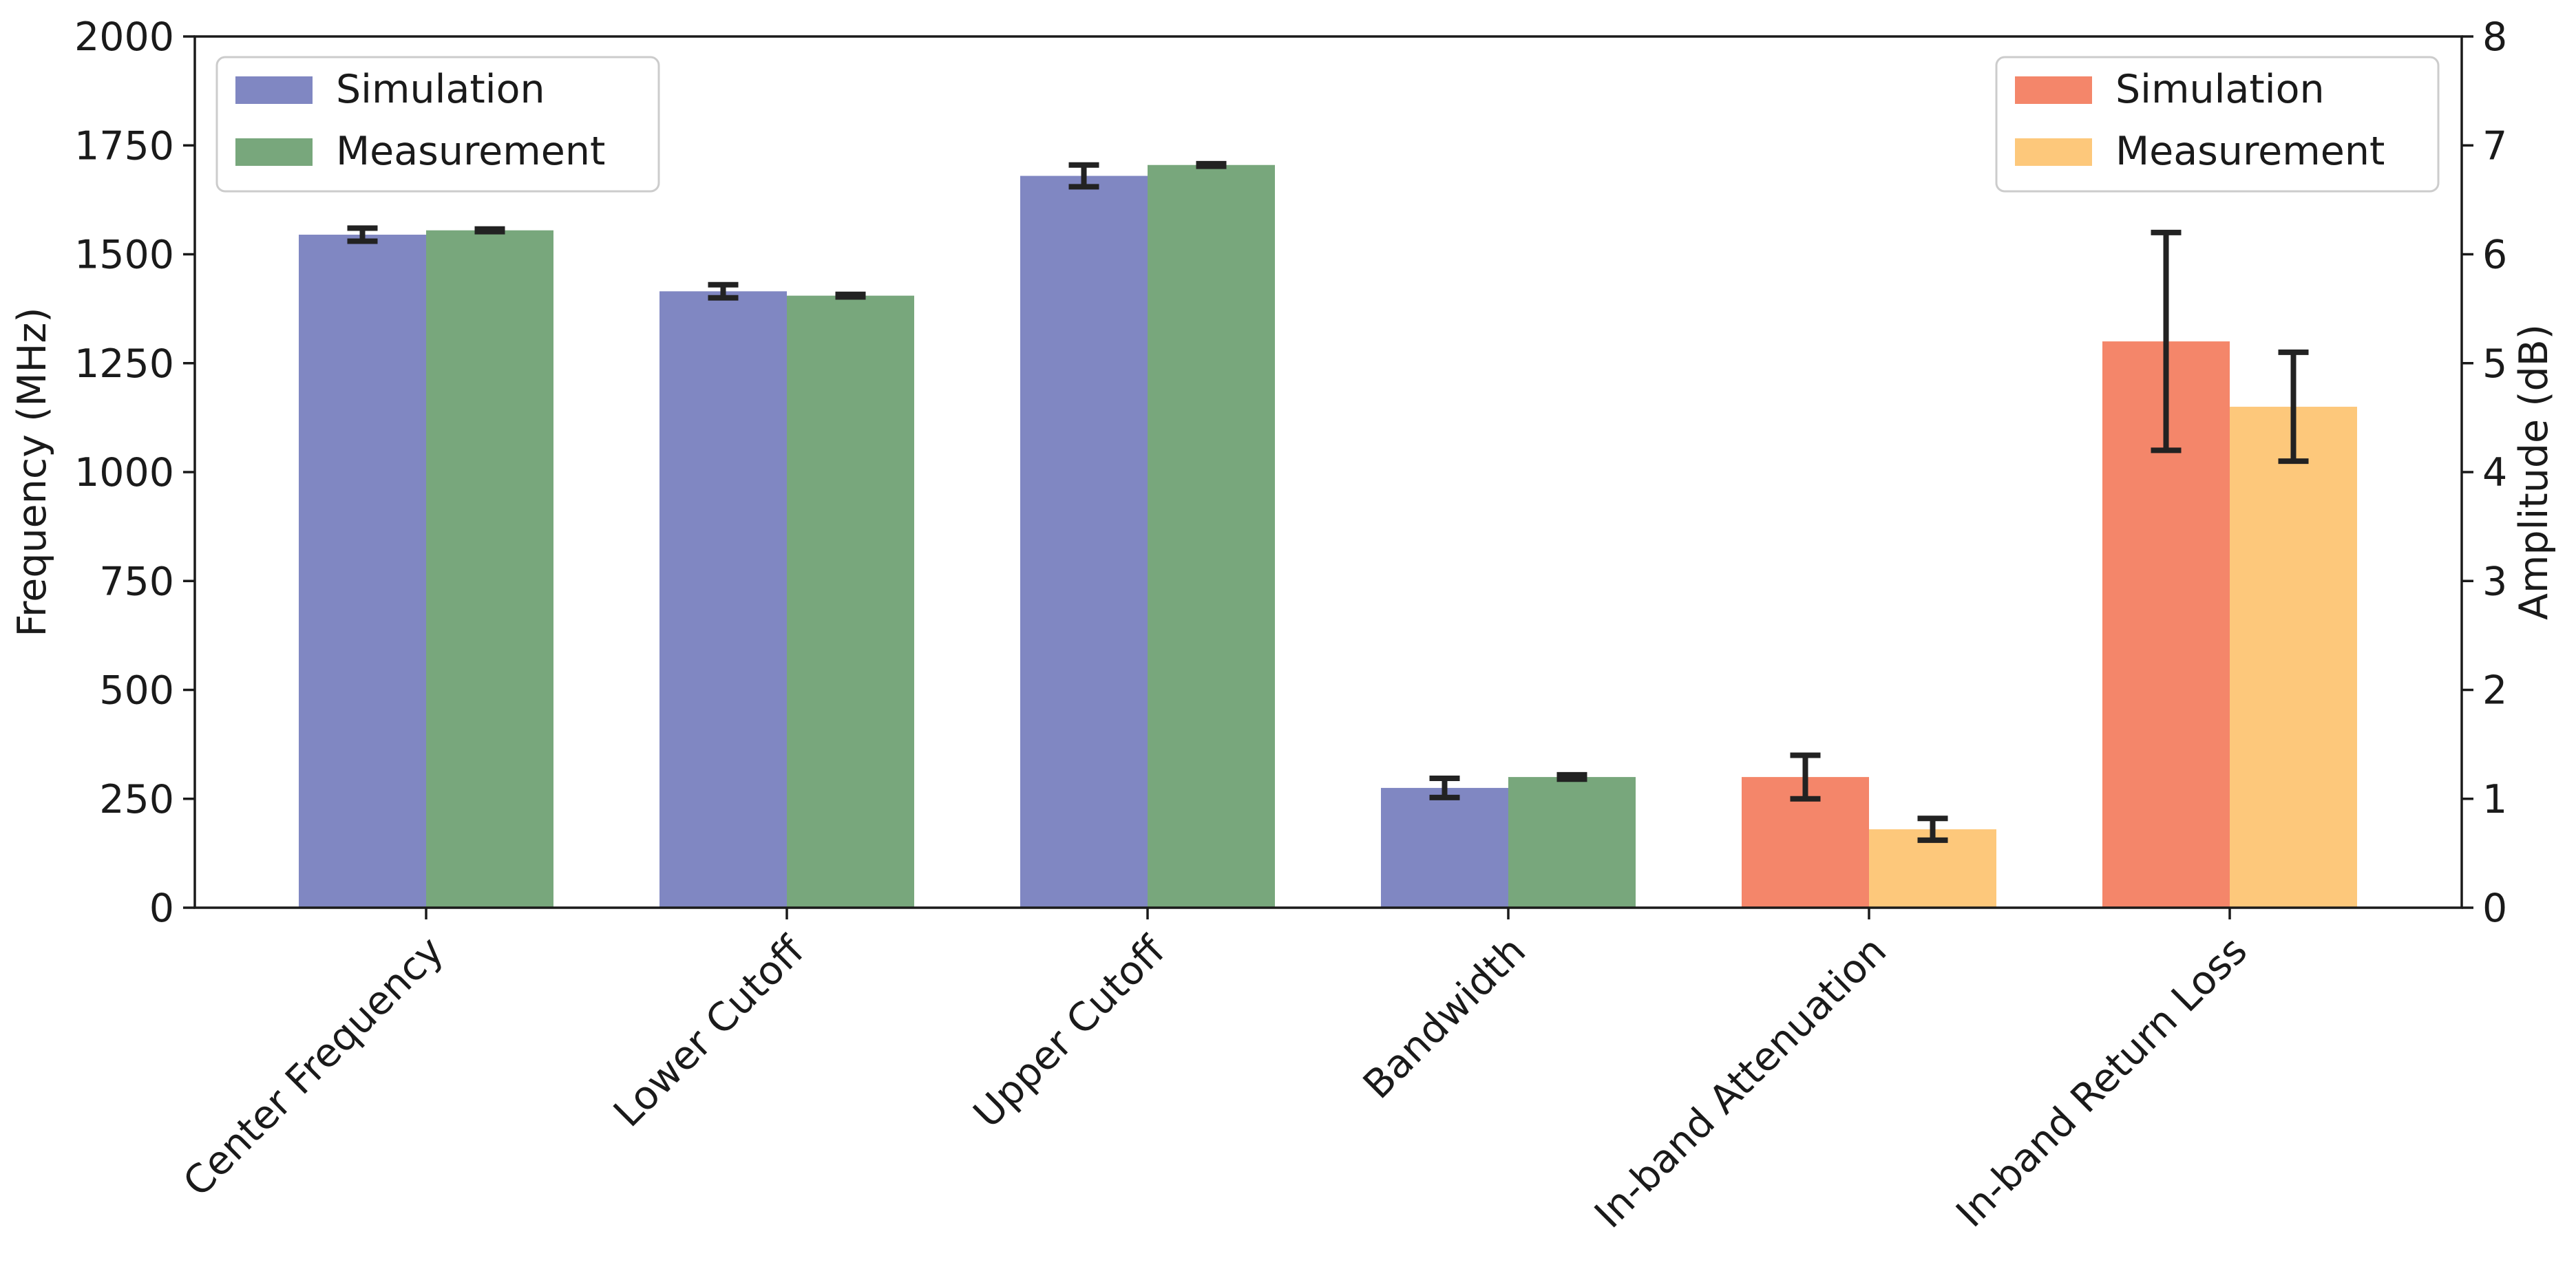 The height and width of the screenshot is (1269, 2576). Describe the element at coordinates (2495, 800) in the screenshot. I see `right-tick-label: 1` at that location.